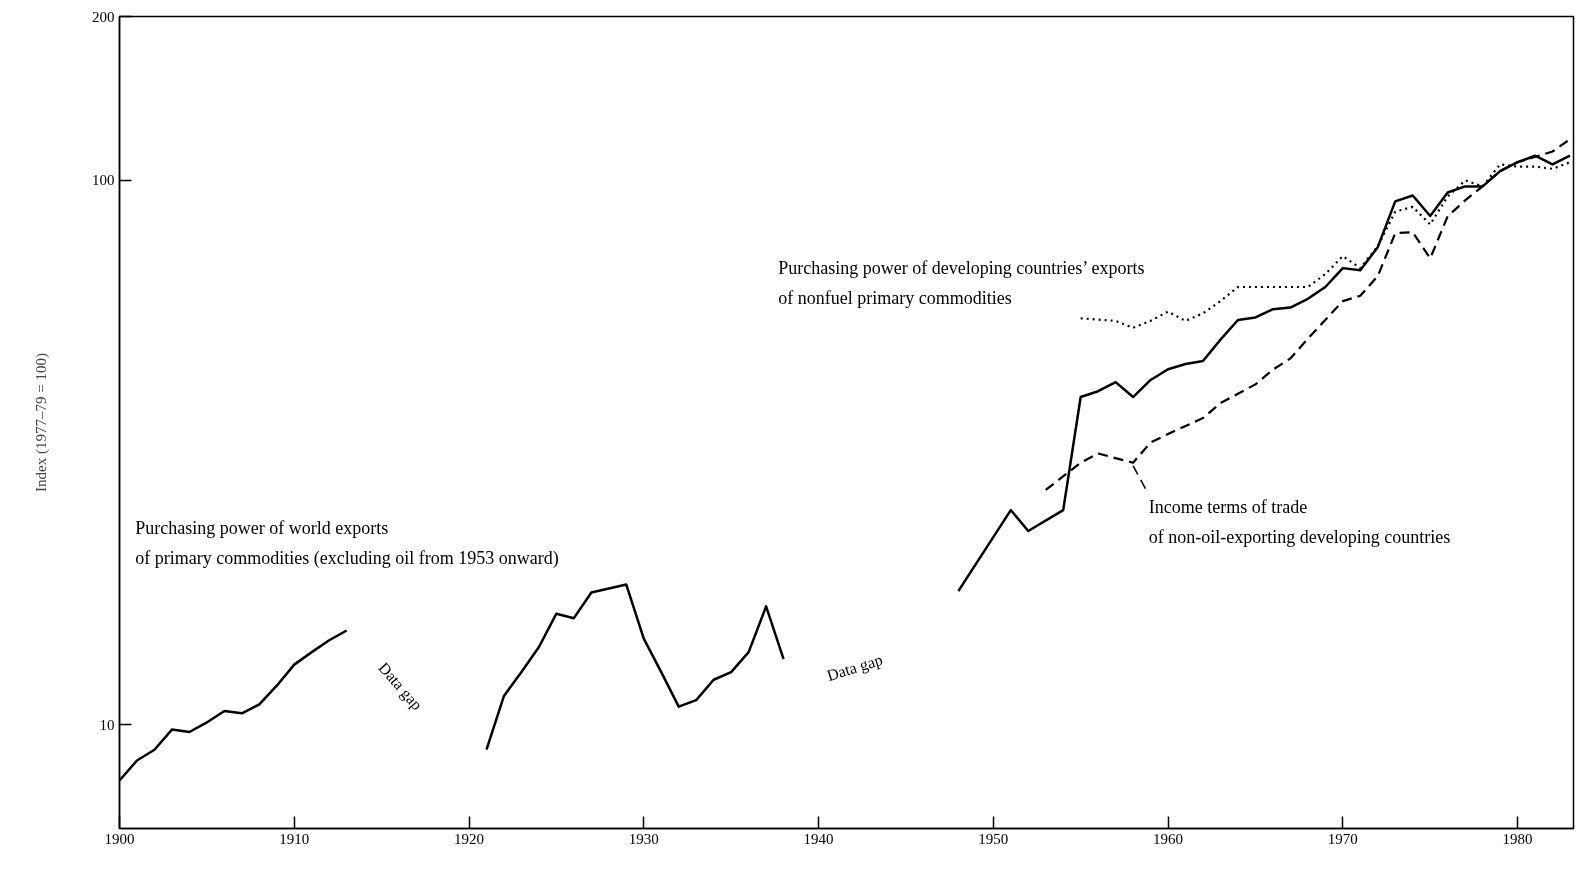 The height and width of the screenshot is (880, 1587). Describe the element at coordinates (643, 838) in the screenshot. I see `x-tick-label: 1930` at that location.